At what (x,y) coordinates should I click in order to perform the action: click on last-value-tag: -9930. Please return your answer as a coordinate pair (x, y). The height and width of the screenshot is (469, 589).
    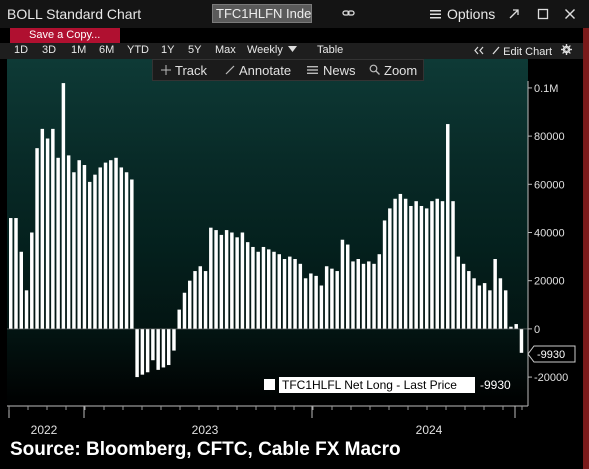
    Looking at the image, I should click on (551, 354).